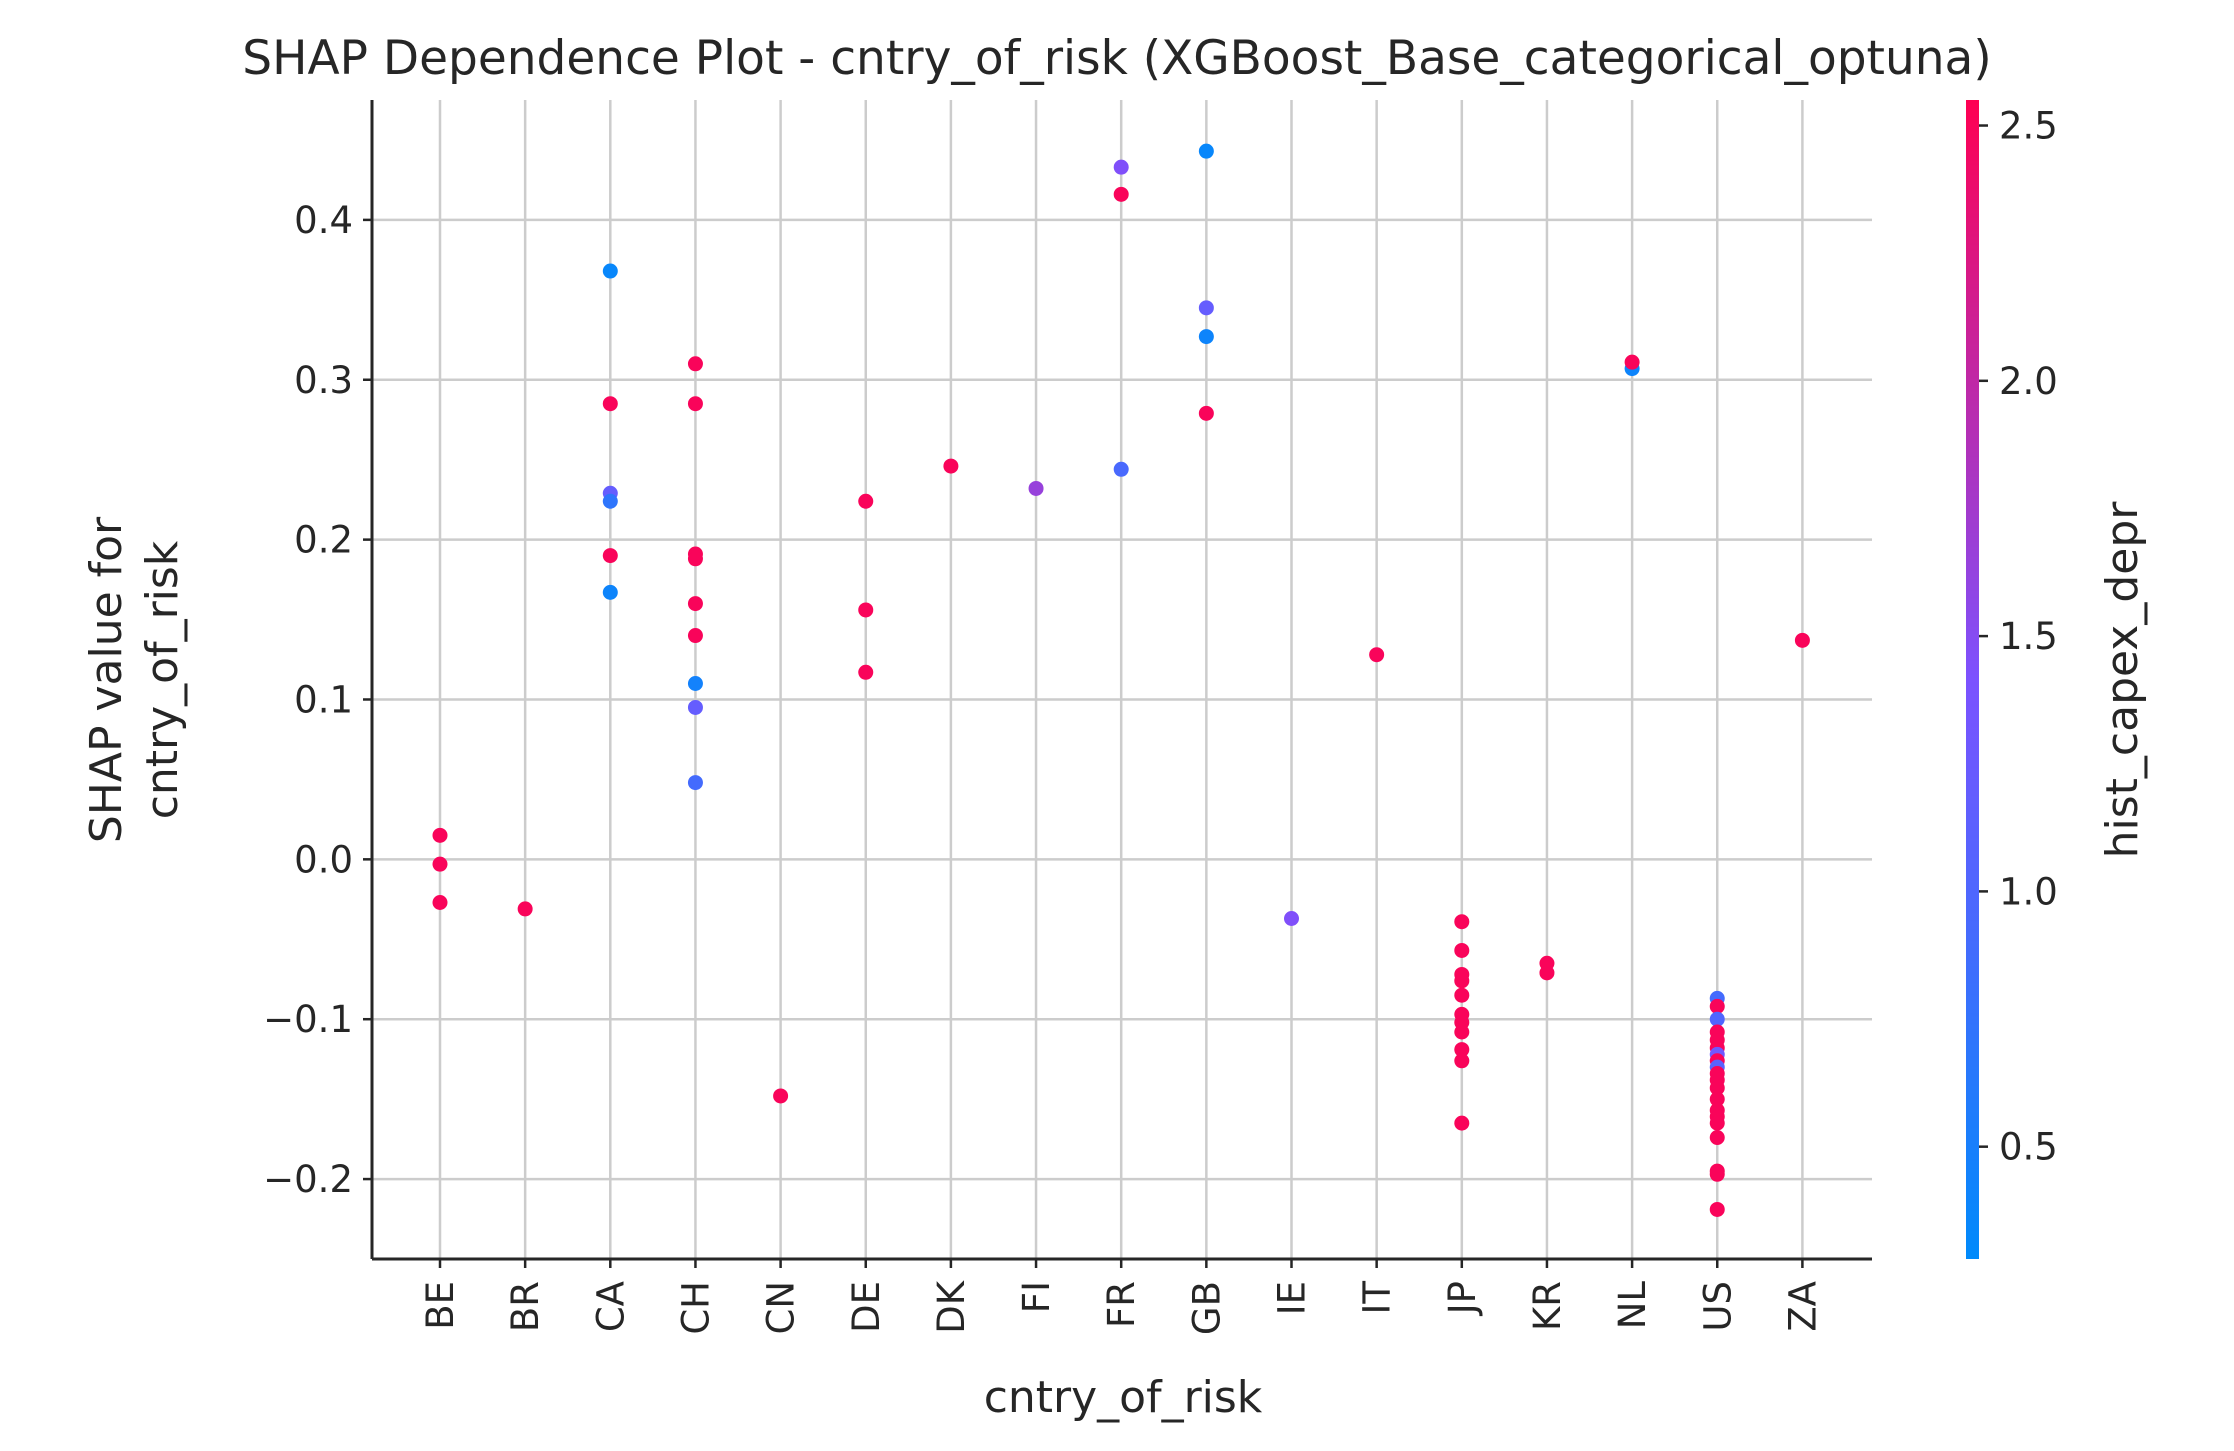 The width and height of the screenshot is (2234, 1451). I want to click on colorbar-gradient, so click(1972, 679).